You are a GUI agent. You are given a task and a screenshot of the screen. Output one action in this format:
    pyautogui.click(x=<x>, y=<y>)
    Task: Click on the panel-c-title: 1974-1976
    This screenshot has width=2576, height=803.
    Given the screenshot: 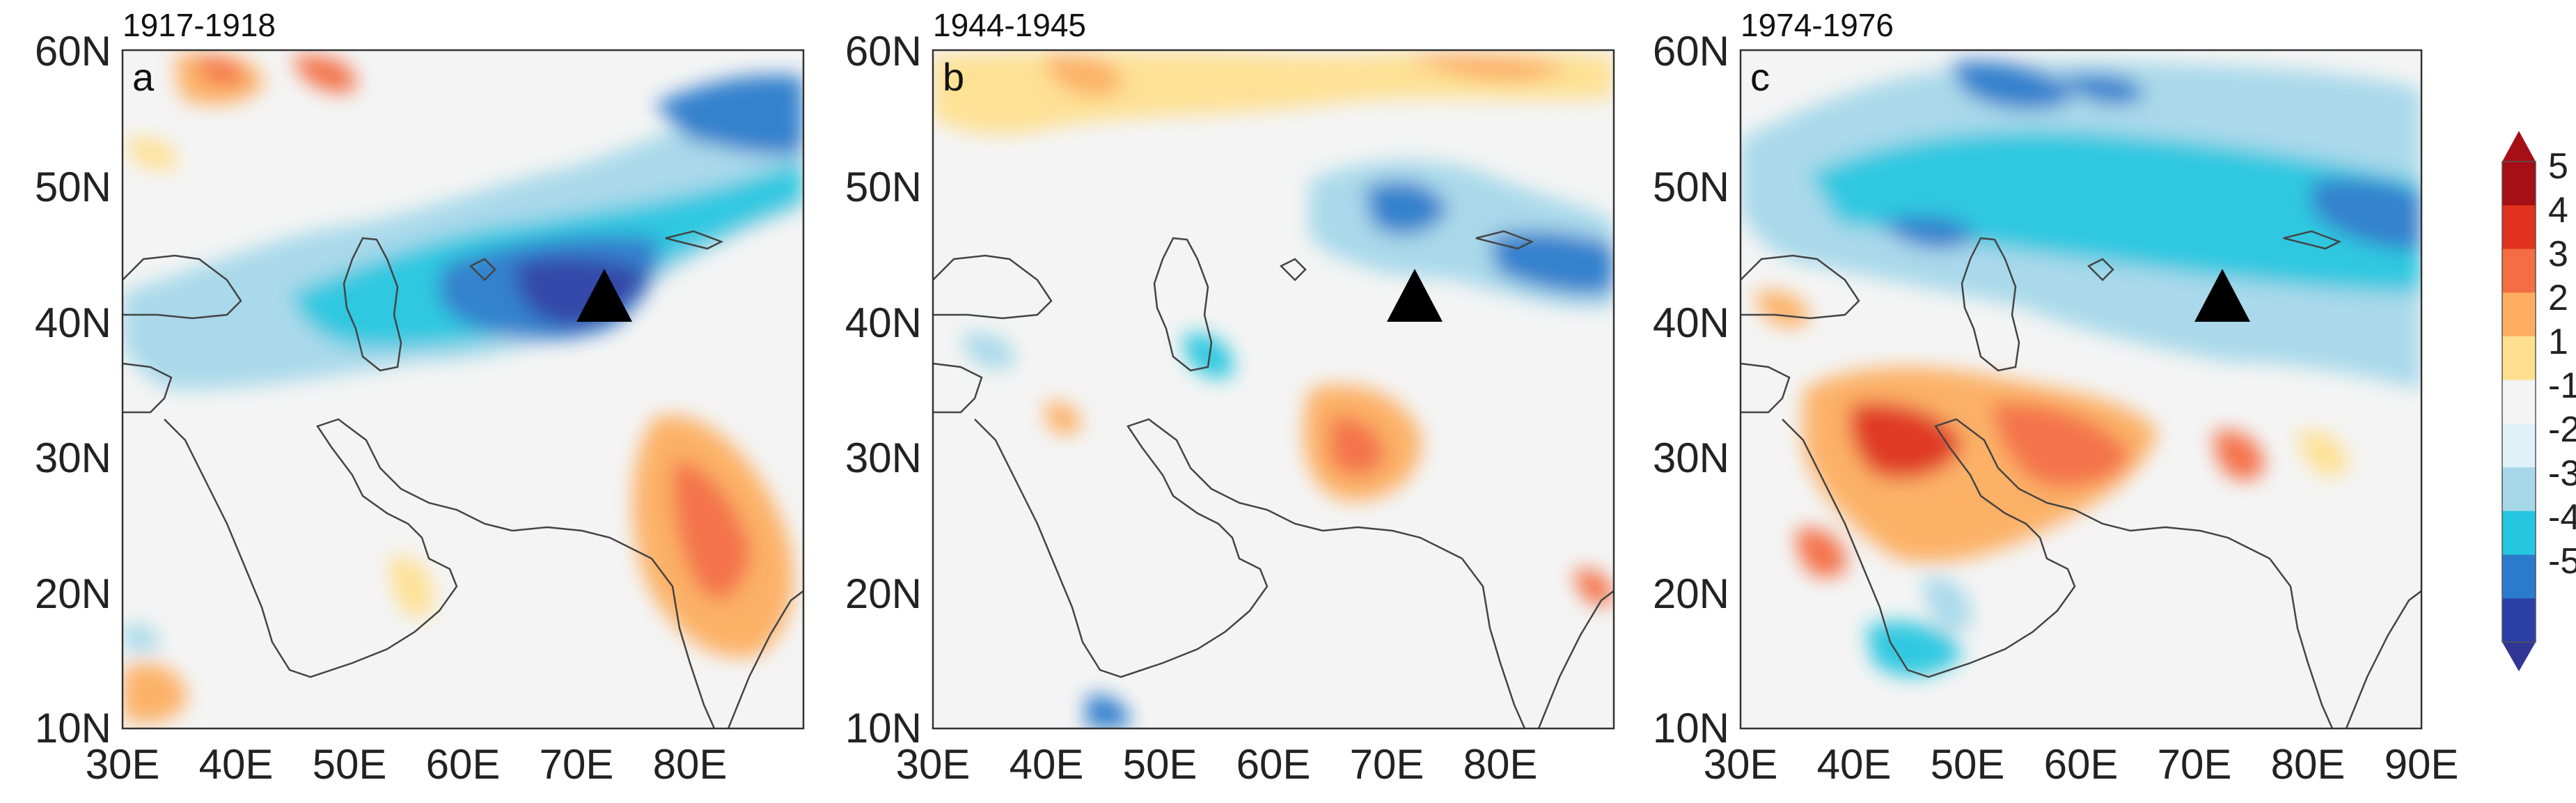 What is the action you would take?
    pyautogui.click(x=1817, y=25)
    